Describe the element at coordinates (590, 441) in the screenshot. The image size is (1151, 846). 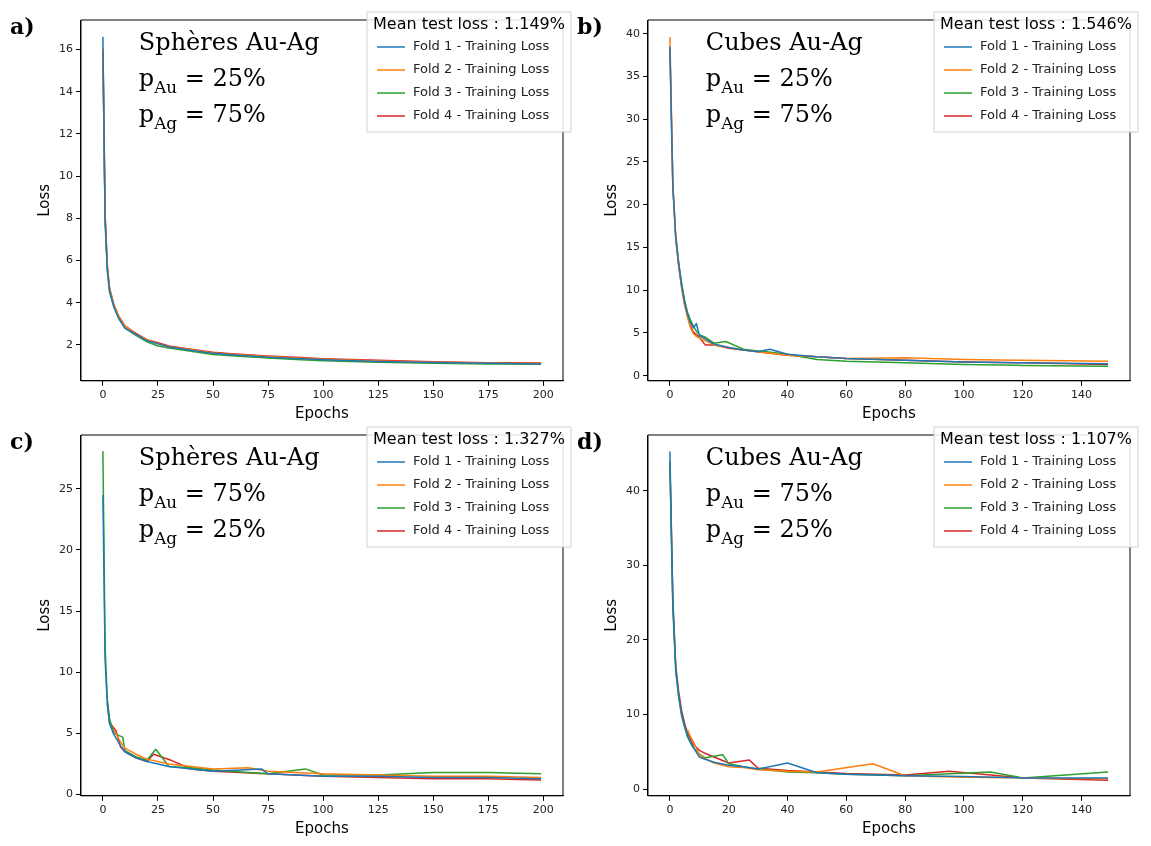
I see `chart-title: d)` at that location.